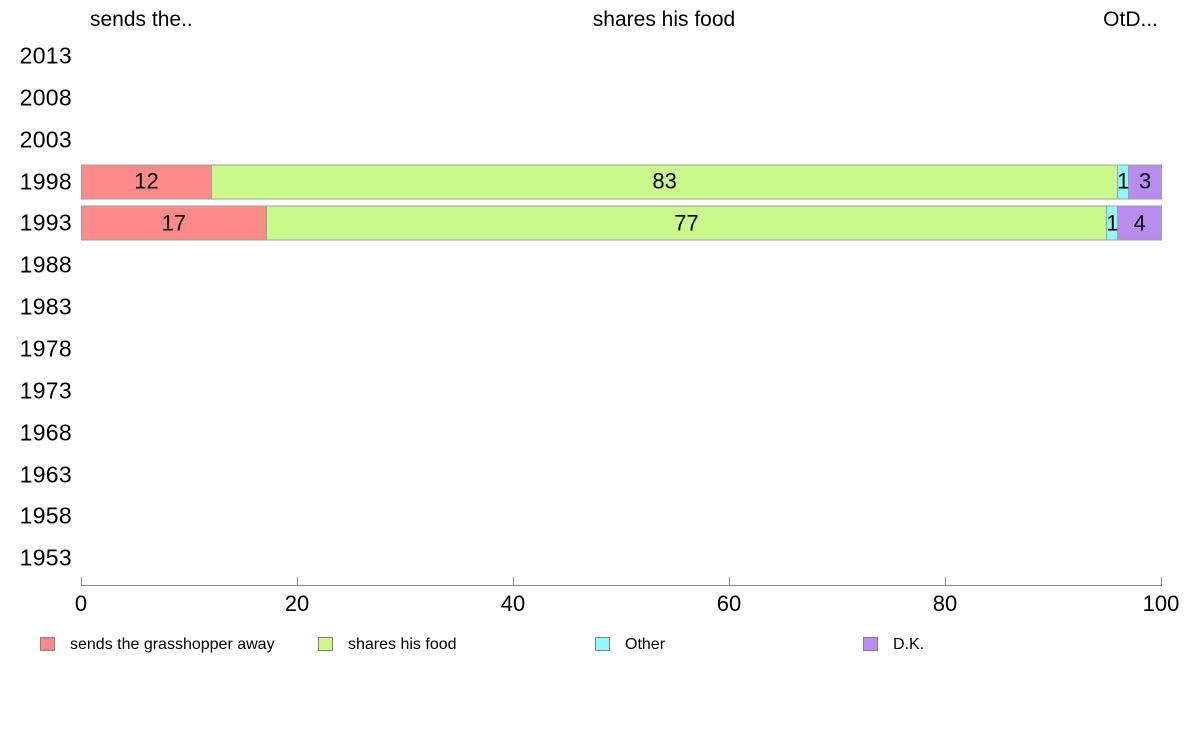 This screenshot has width=1188, height=736. I want to click on y-axis-label: 1983, so click(45, 306).